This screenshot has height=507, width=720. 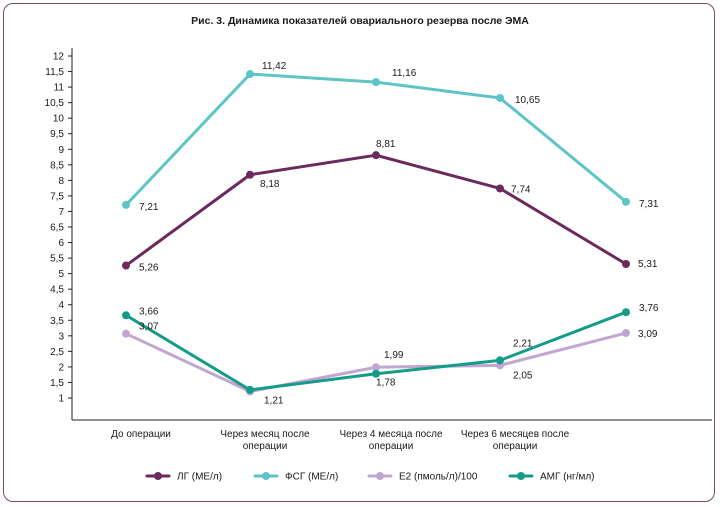 What do you see at coordinates (57, 228) in the screenshot?
I see `y-tick-label: 6,5` at bounding box center [57, 228].